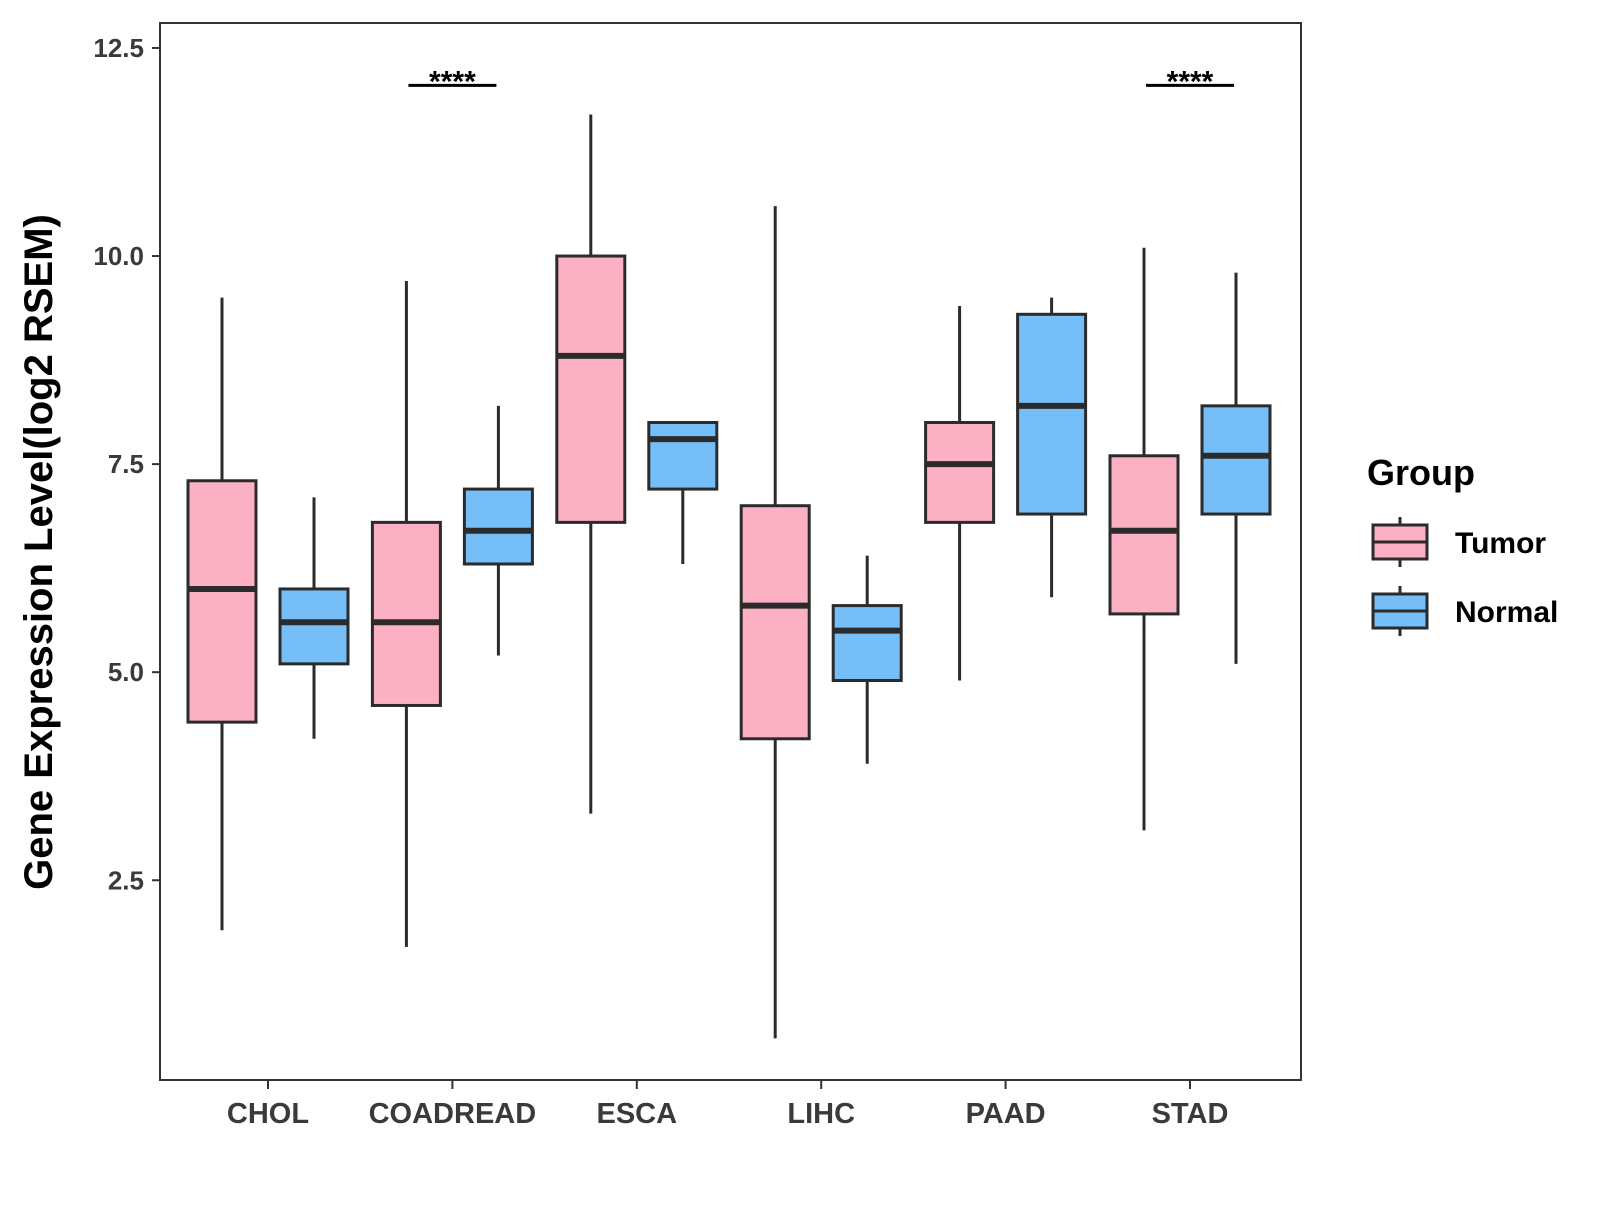 This screenshot has height=1205, width=1600. I want to click on box-normal-coadread, so click(498, 530).